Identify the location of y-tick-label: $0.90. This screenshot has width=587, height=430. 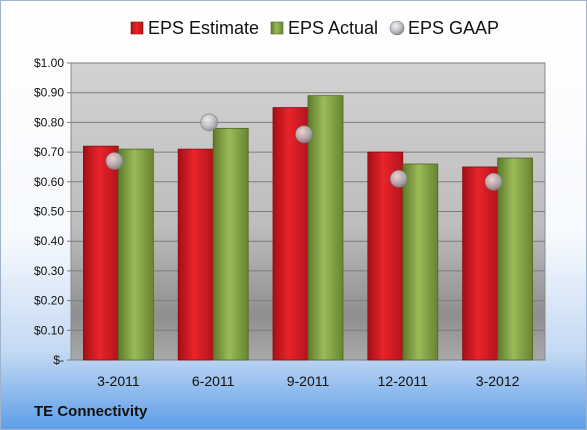
(49, 93).